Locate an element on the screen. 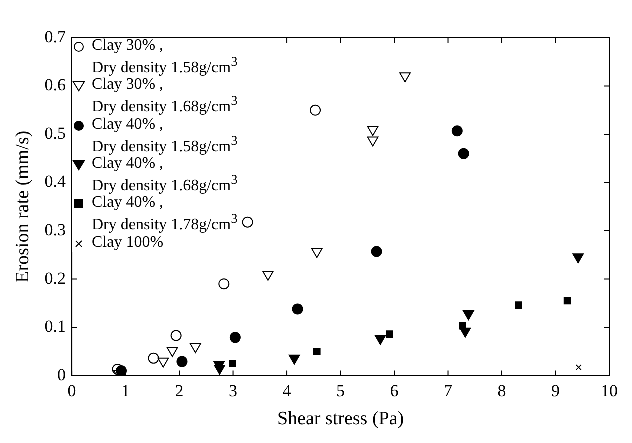 This screenshot has height=443, width=632. legend-label: Clay 30% , Dry density 1.68g/cm$^{3}$ is located at coordinates (165, 96).